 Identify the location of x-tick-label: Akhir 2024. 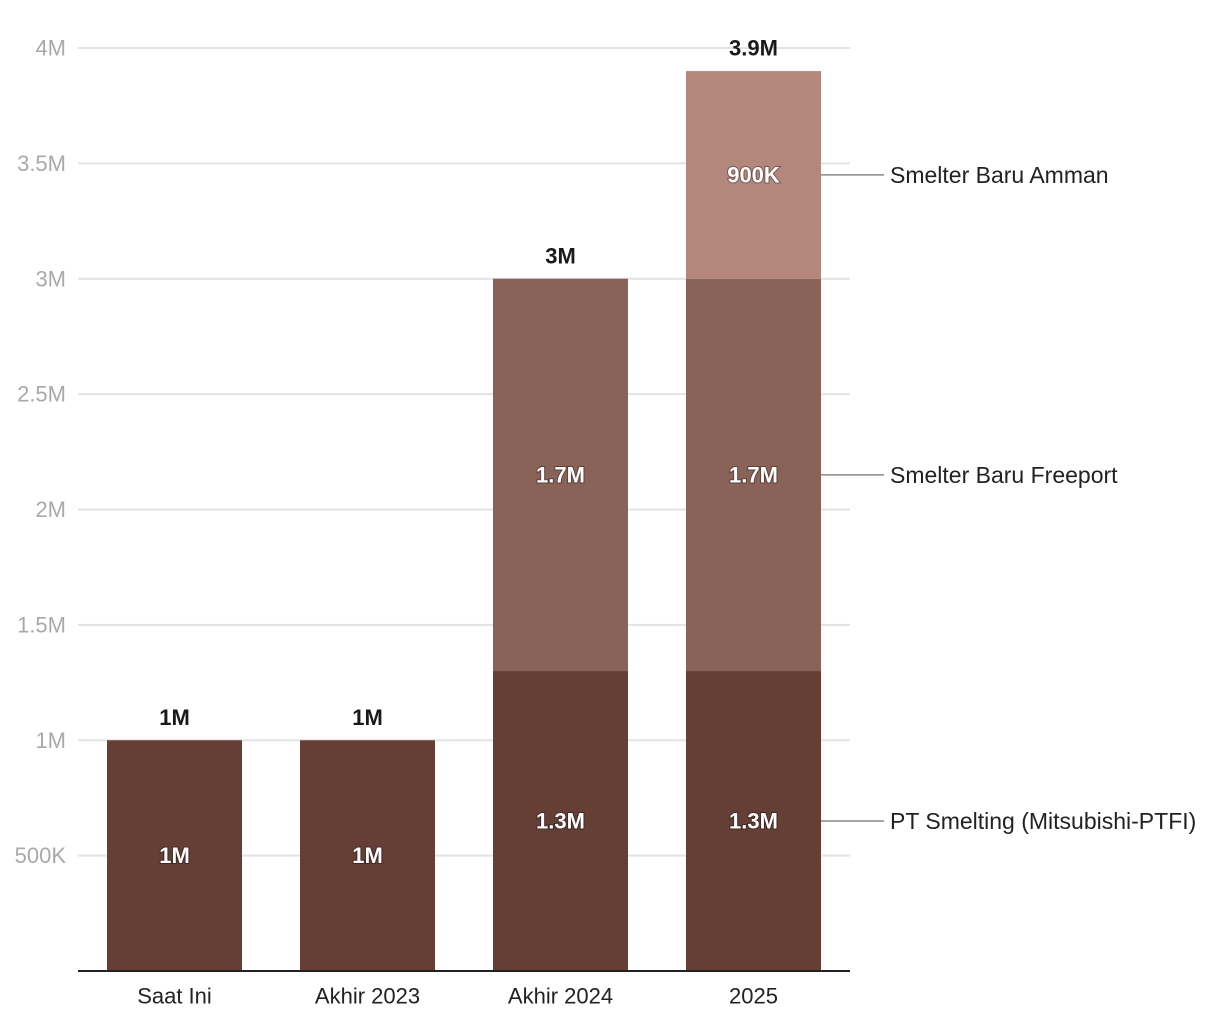
(560, 996).